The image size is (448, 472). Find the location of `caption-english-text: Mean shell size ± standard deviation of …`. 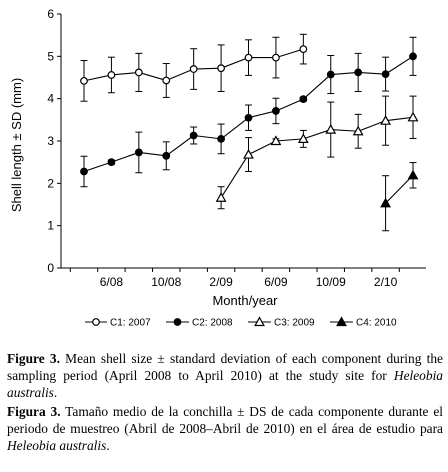

caption-english-text: Mean shell size ± standard deviation of … is located at coordinates (225, 367).